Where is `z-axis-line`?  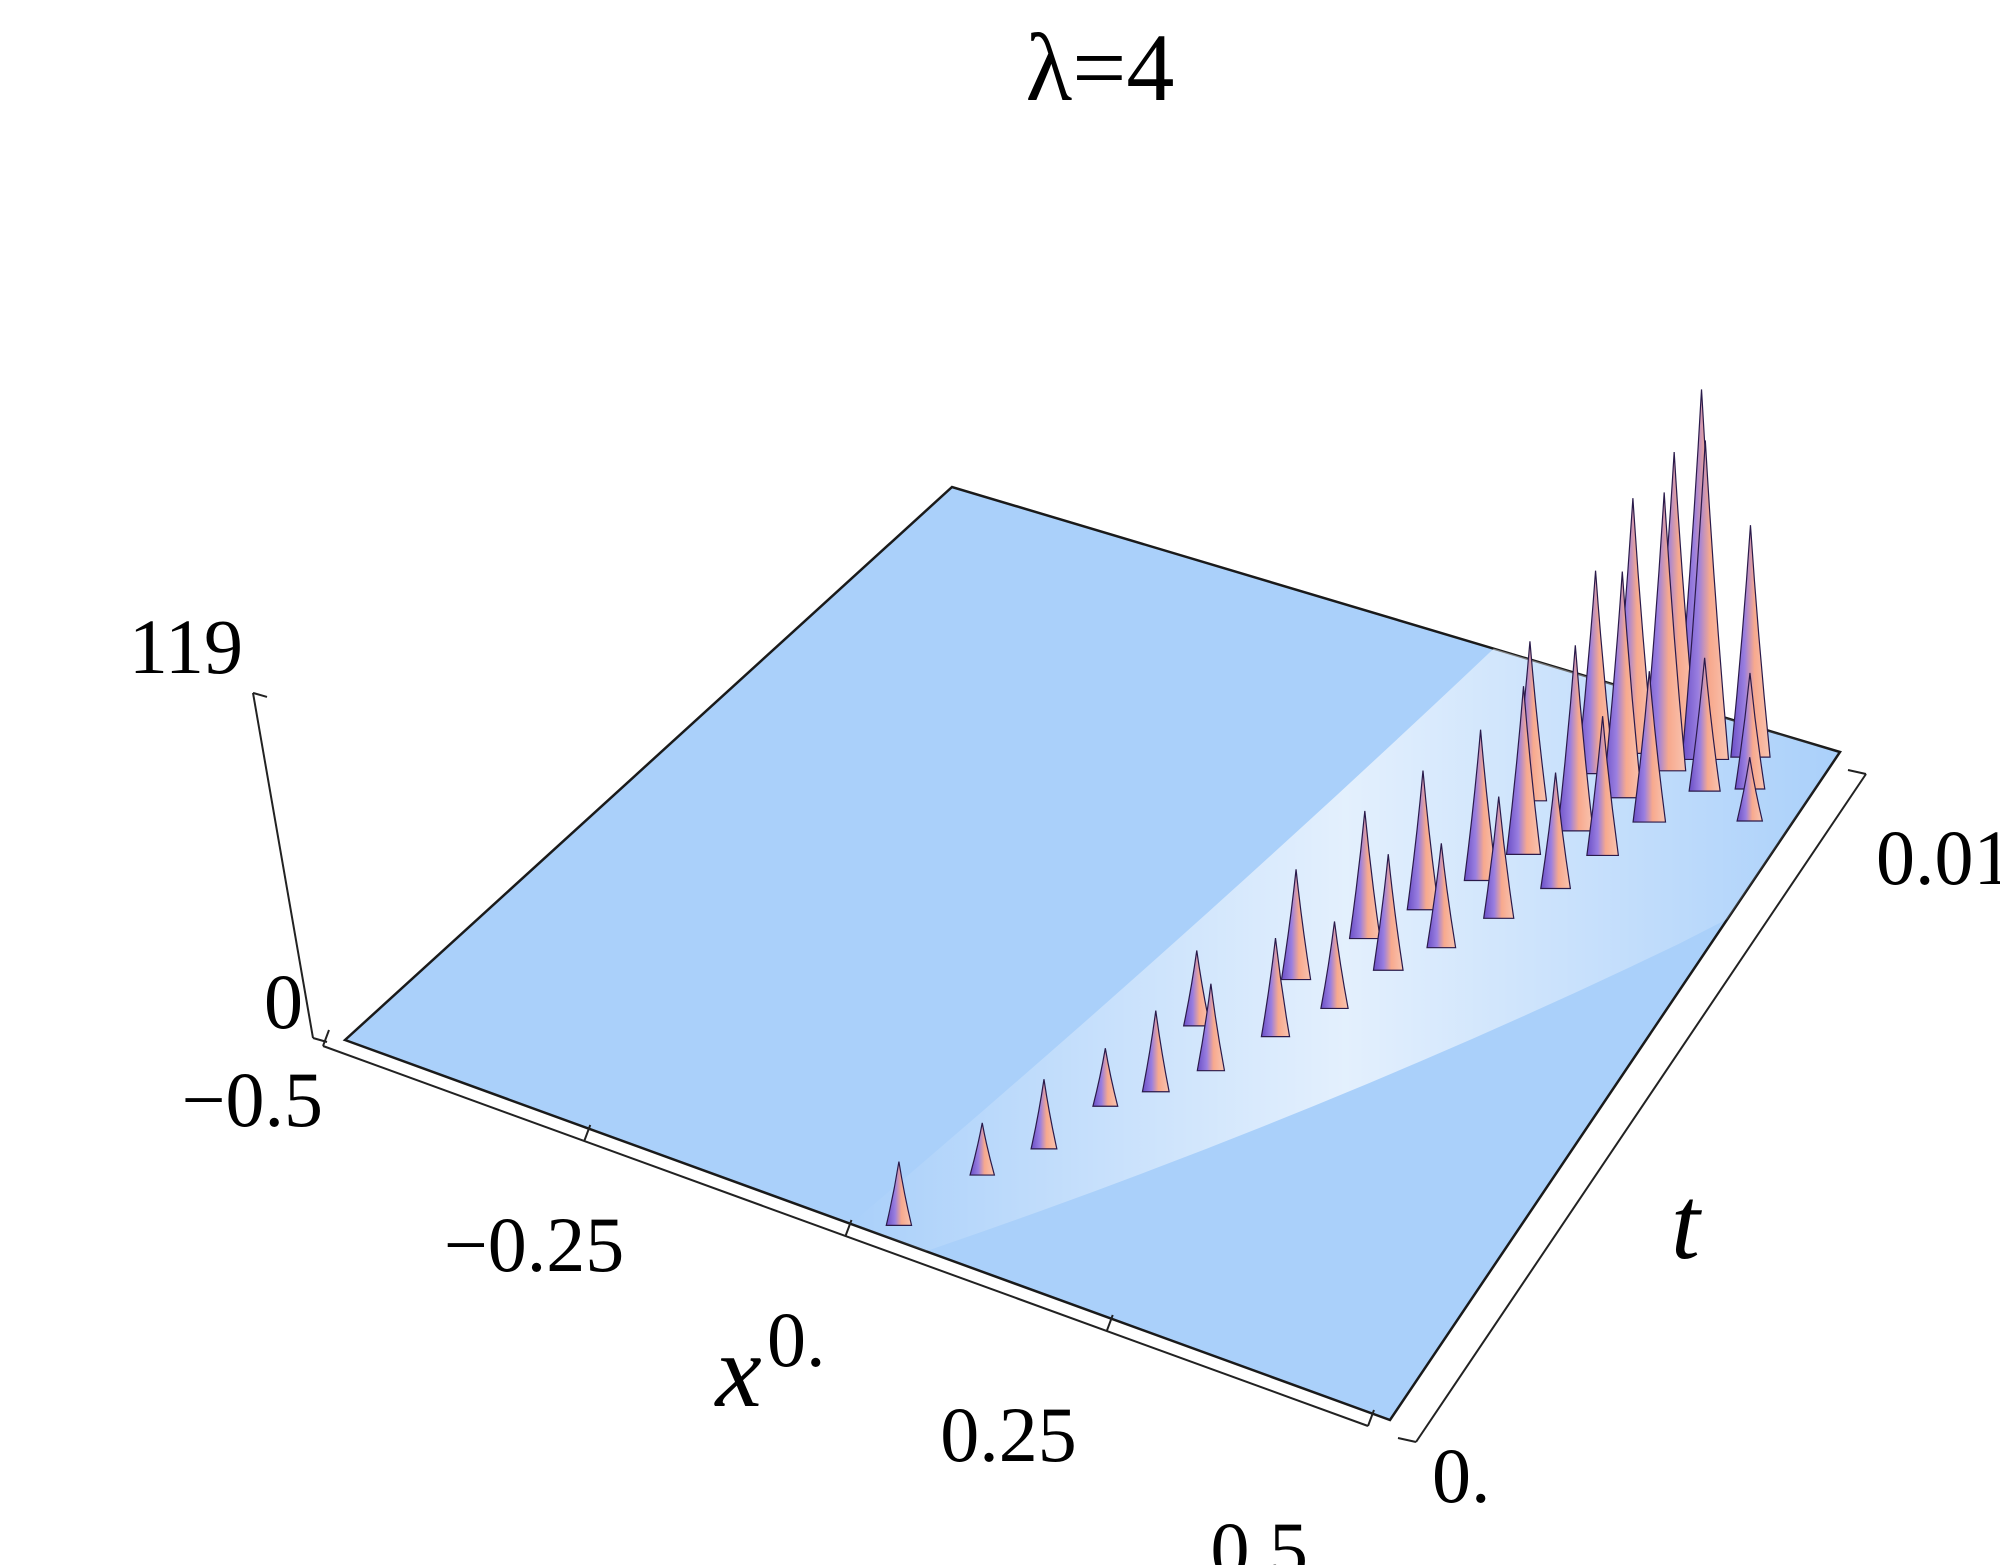 z-axis-line is located at coordinates (283, 865).